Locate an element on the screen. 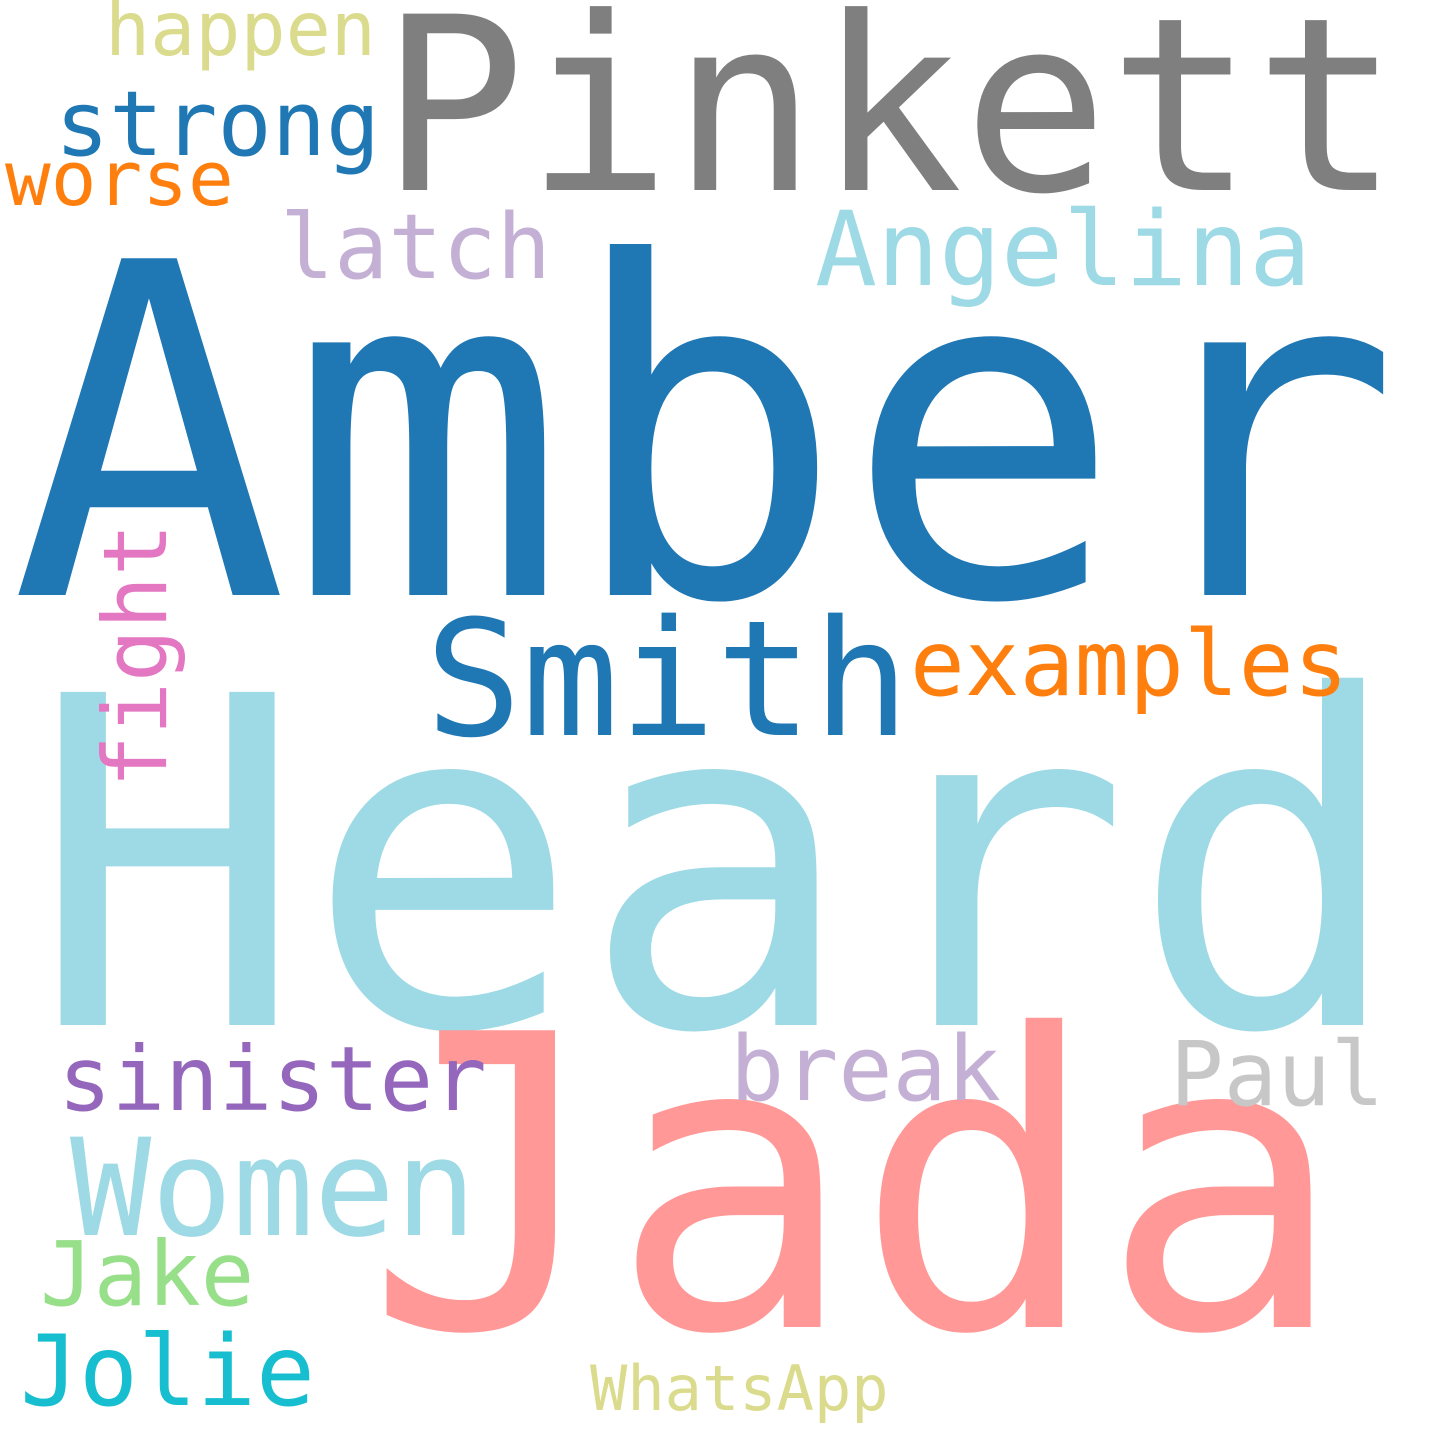 Image resolution: width=1440 pixels, height=1440 pixels. word: Paul is located at coordinates (1277, 1074).